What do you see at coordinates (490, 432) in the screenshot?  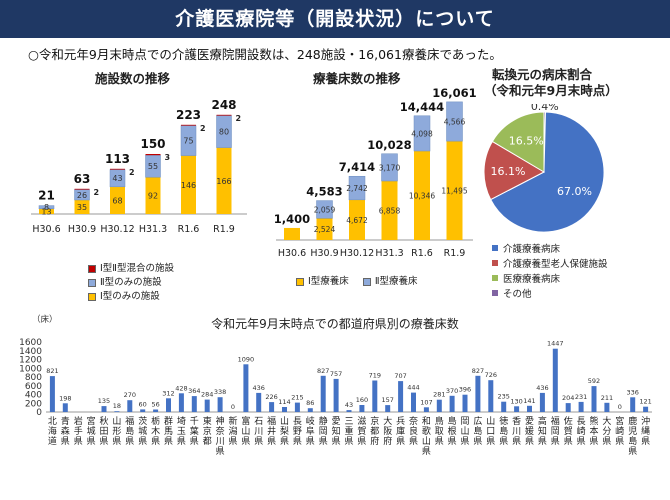 I see `prefecture-label-char: 口` at bounding box center [490, 432].